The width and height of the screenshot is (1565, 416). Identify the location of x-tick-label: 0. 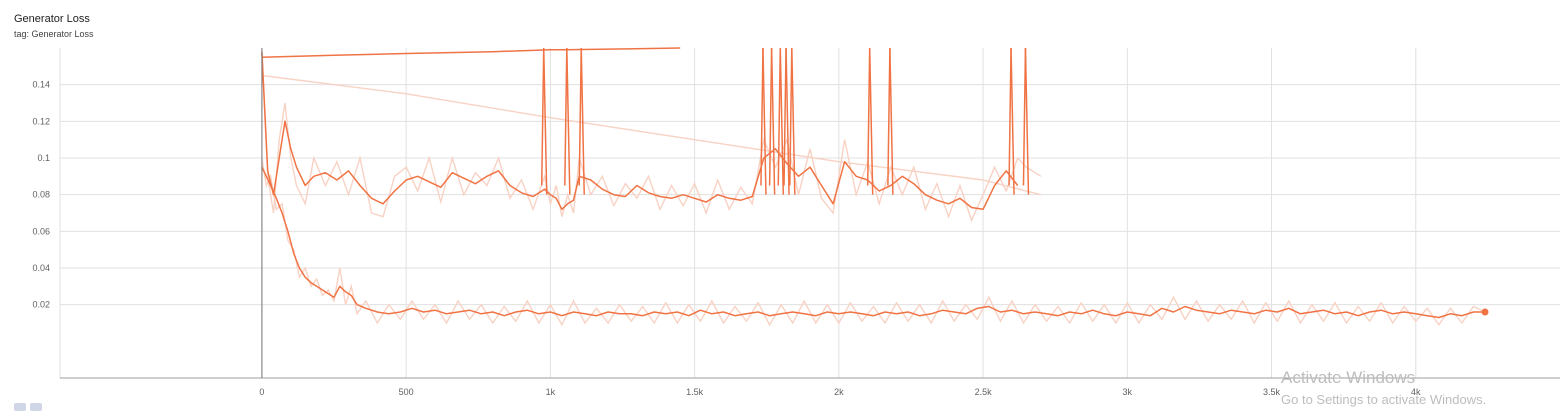
(261, 392).